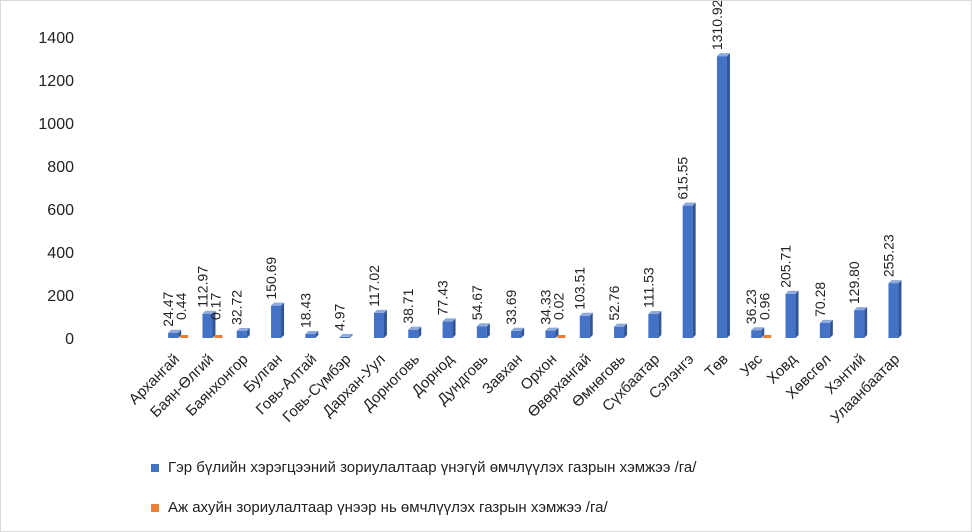 Image resolution: width=972 pixels, height=532 pixels. Describe the element at coordinates (60, 210) in the screenshot. I see `y-tick-label: 600` at that location.